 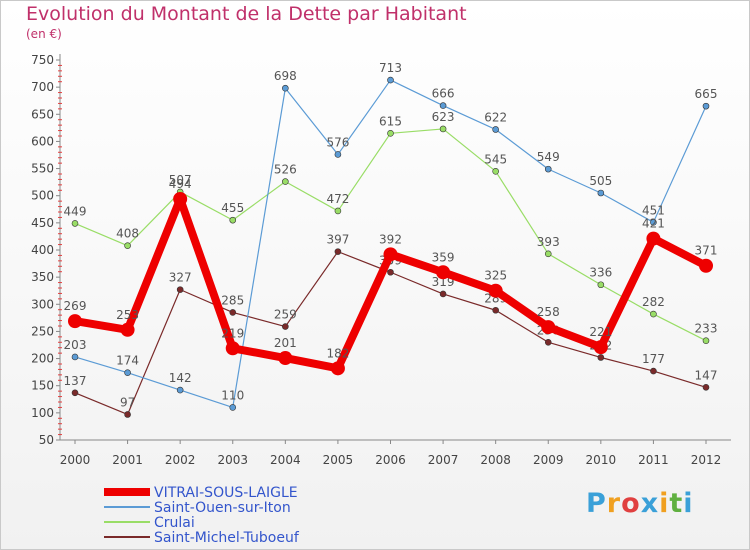 I want to click on data-label: 393, so click(x=548, y=242).